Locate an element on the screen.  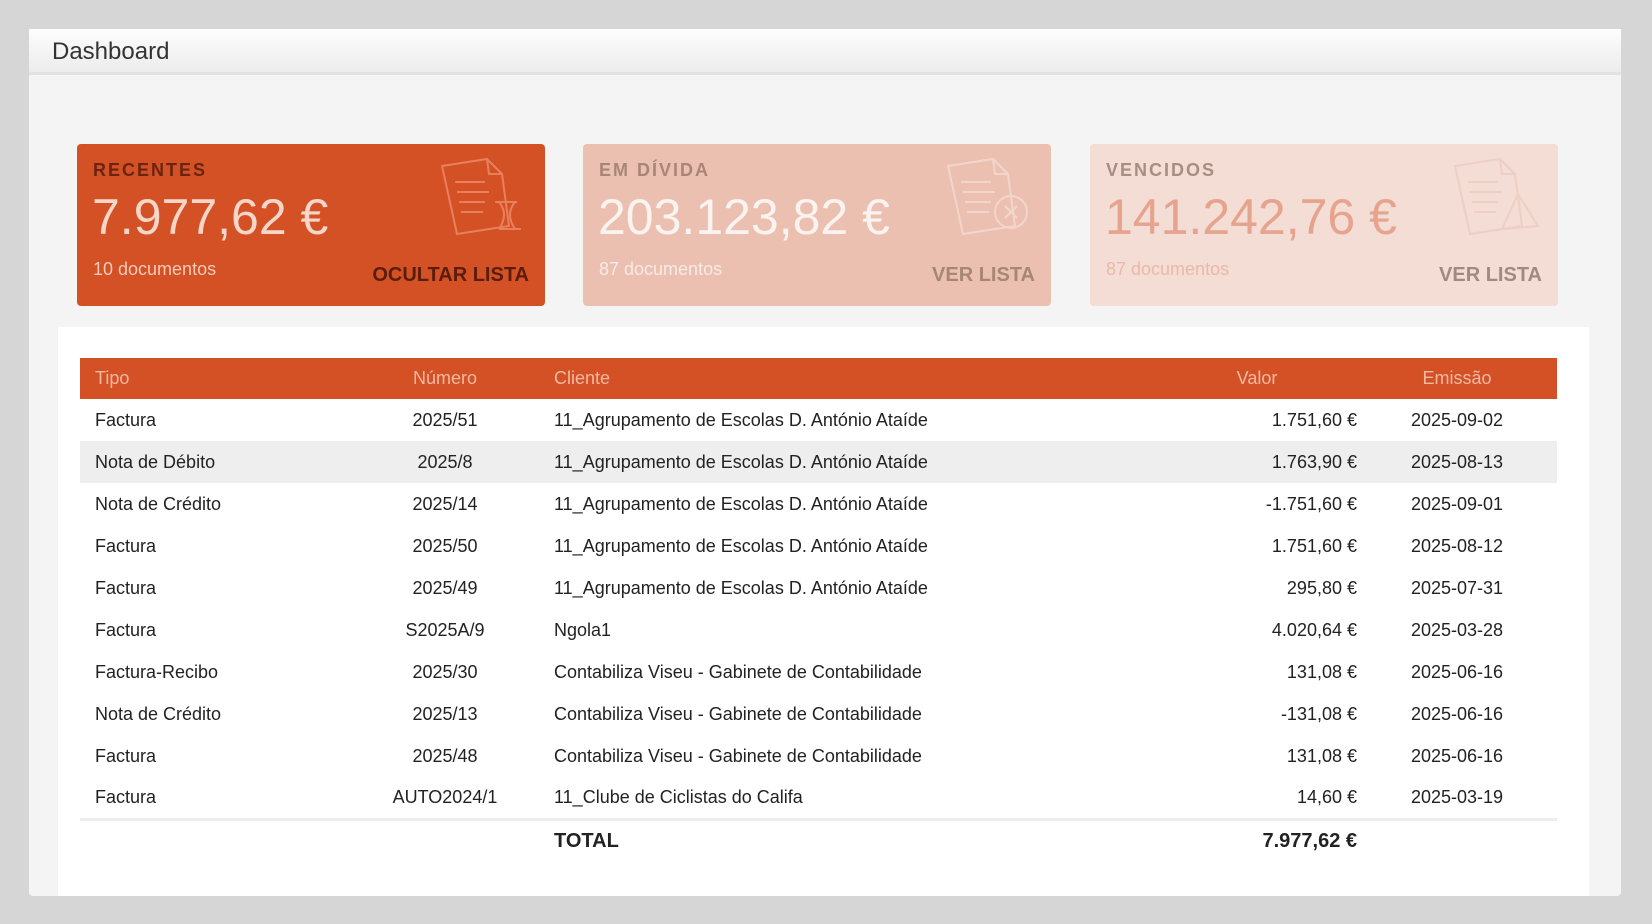
cell-cliente: 11_Clube de Ciclistas do Califa is located at coordinates (678, 796).